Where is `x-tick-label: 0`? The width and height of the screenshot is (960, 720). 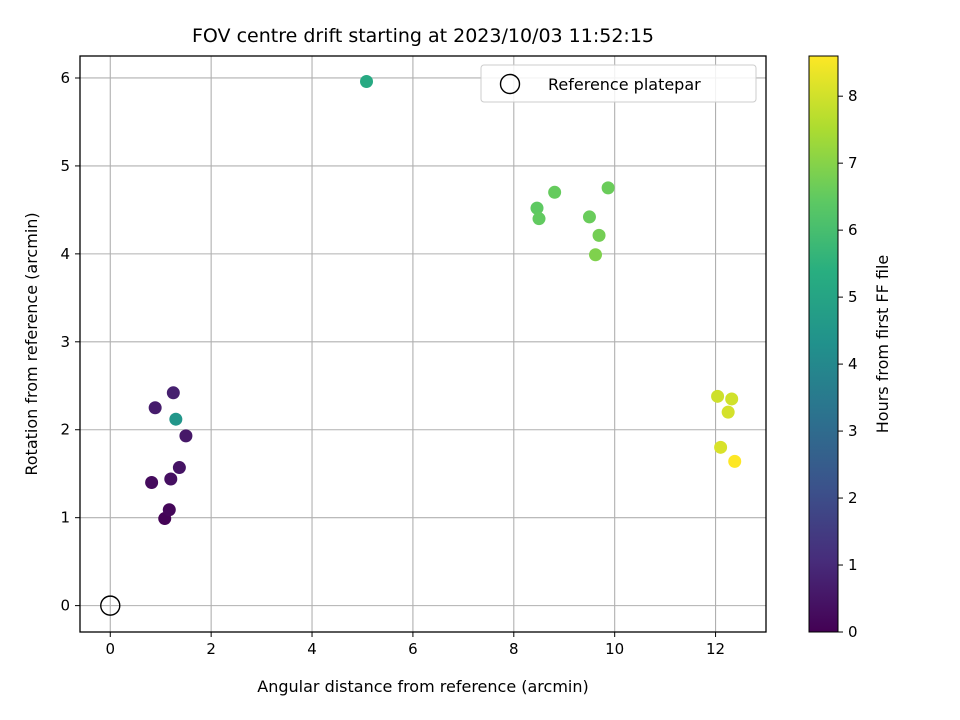
x-tick-label: 0 is located at coordinates (110, 649).